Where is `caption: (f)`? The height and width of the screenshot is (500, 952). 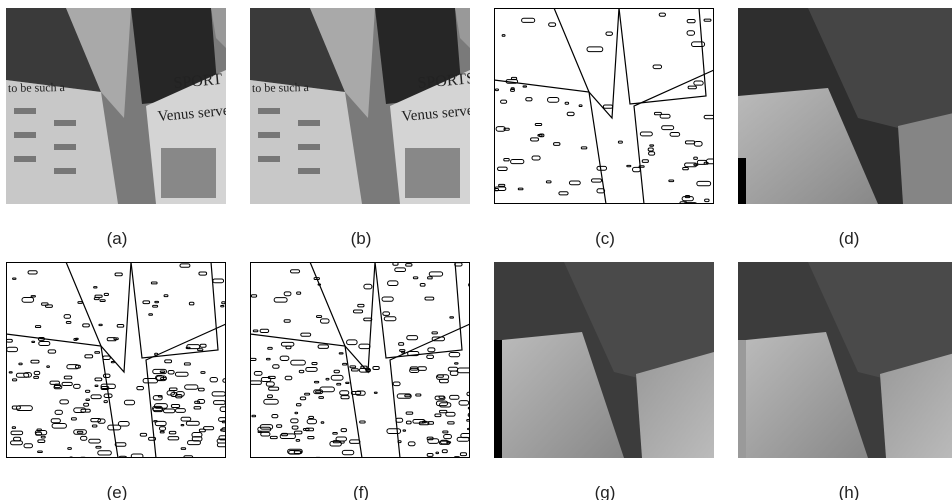 caption: (f) is located at coordinates (361, 491).